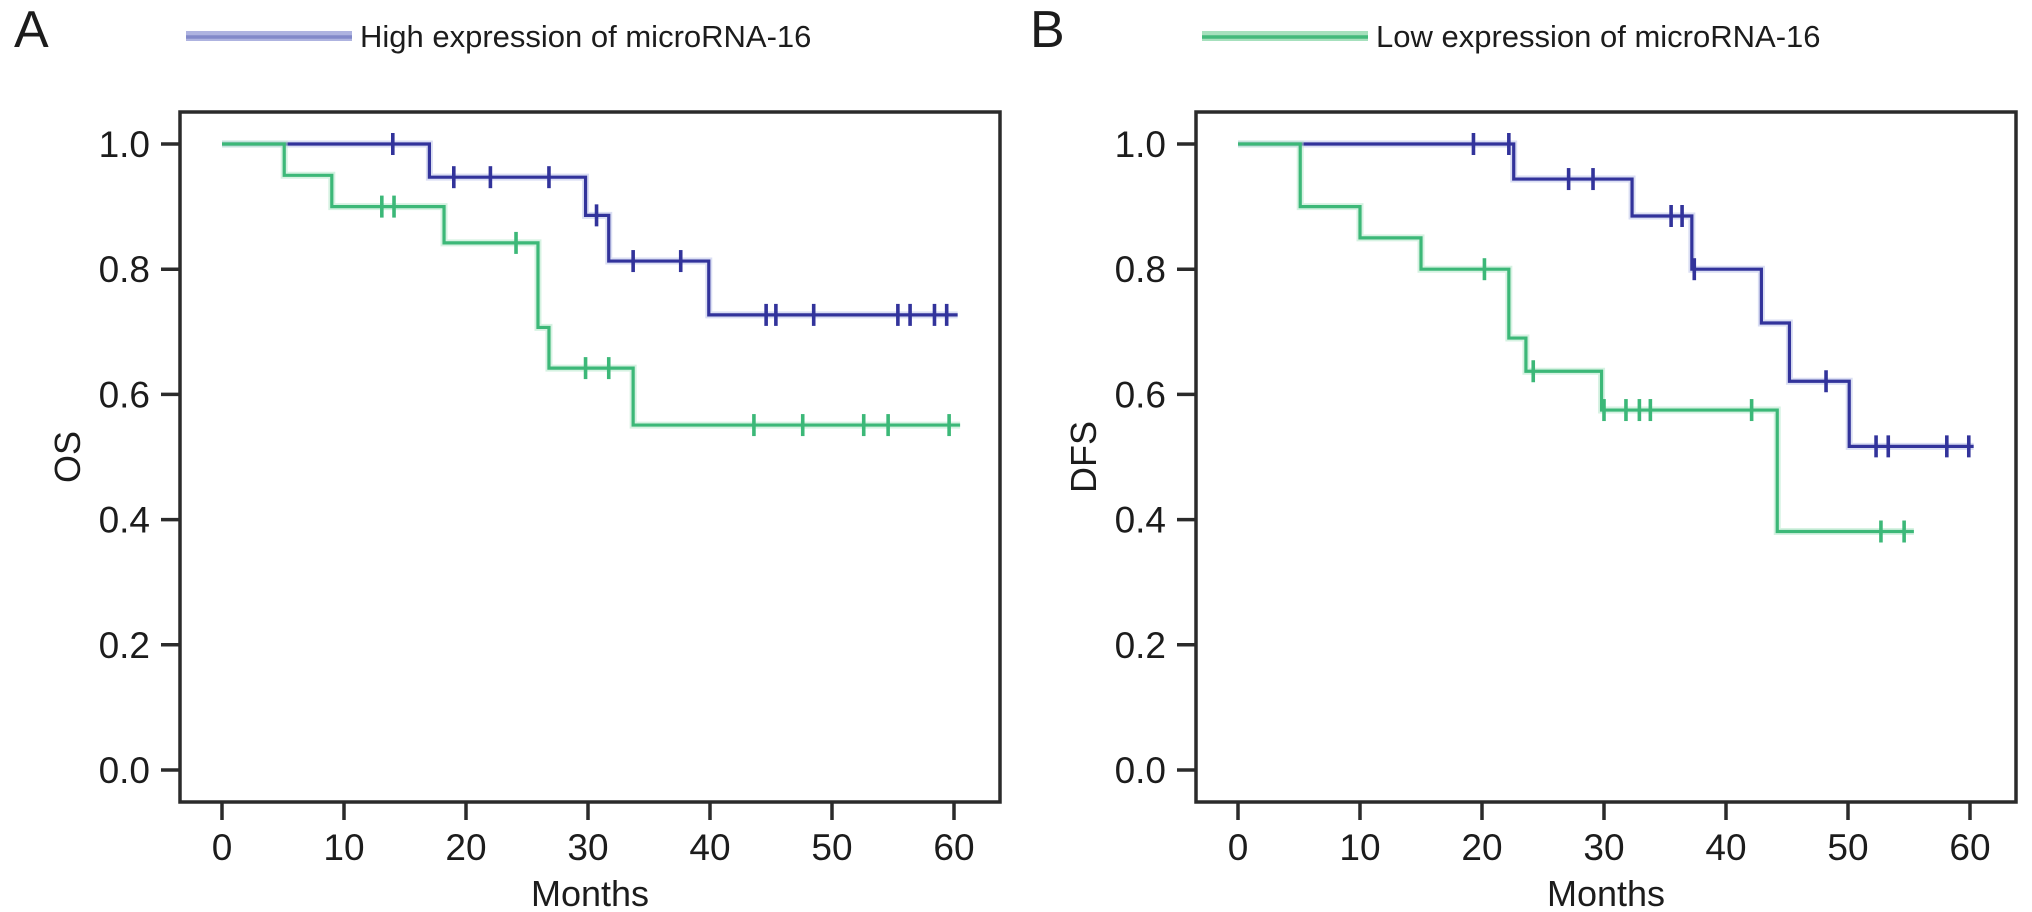  Describe the element at coordinates (1047, 30) in the screenshot. I see `panel-b-letter: B` at that location.